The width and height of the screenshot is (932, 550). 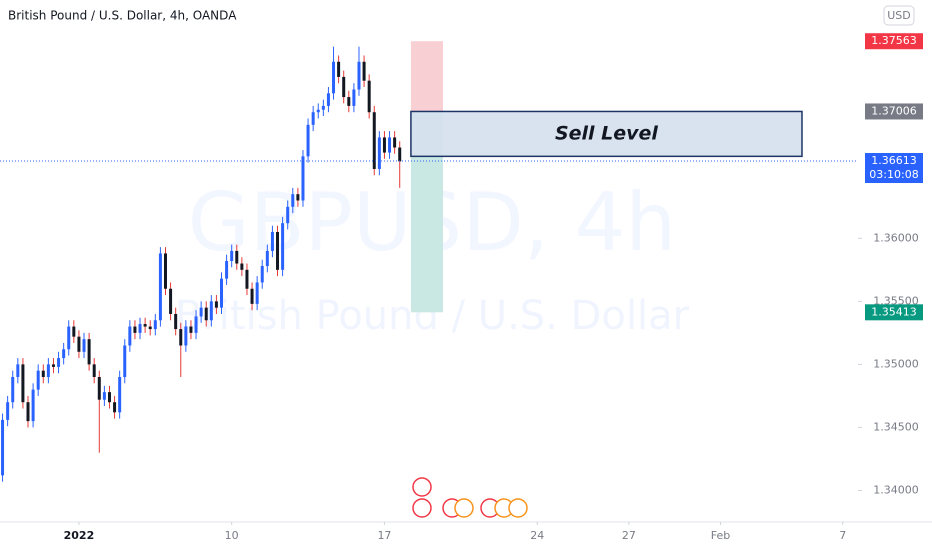 I want to click on x-tick-label: 24, so click(x=537, y=535).